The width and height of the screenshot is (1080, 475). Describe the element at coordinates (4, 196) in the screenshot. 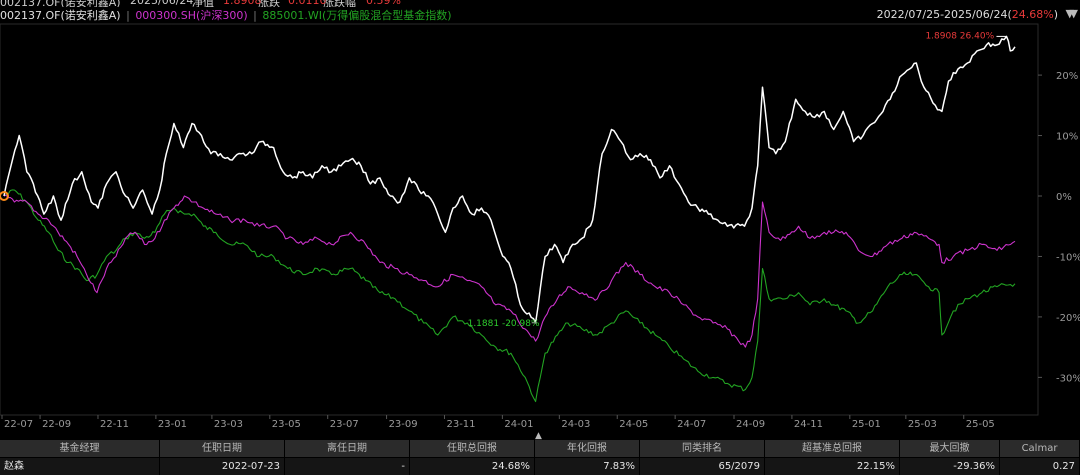

I see `start-marker` at that location.